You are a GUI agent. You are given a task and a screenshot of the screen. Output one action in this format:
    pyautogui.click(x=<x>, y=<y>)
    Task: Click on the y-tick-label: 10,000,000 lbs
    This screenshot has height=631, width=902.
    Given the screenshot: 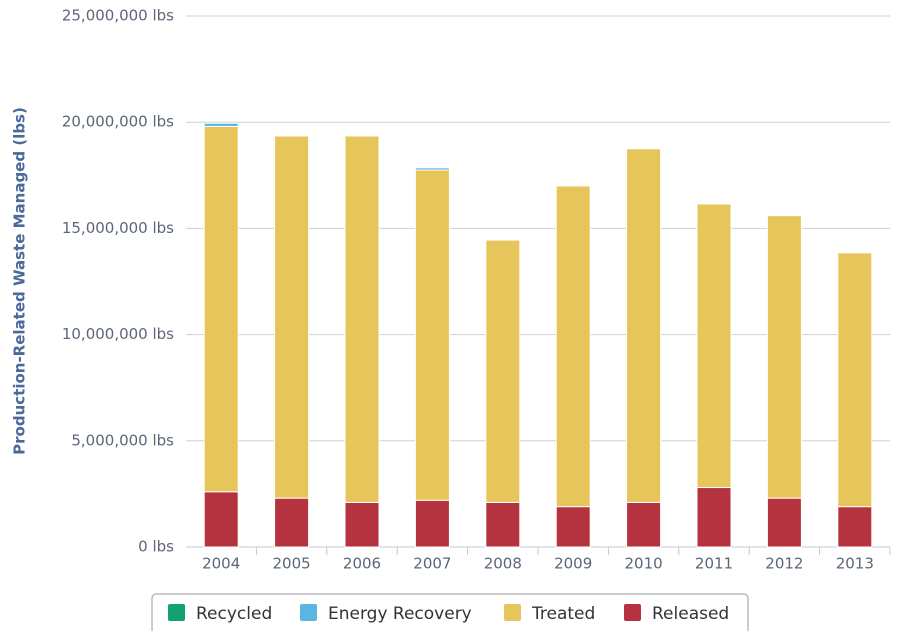 What is the action you would take?
    pyautogui.click(x=118, y=334)
    